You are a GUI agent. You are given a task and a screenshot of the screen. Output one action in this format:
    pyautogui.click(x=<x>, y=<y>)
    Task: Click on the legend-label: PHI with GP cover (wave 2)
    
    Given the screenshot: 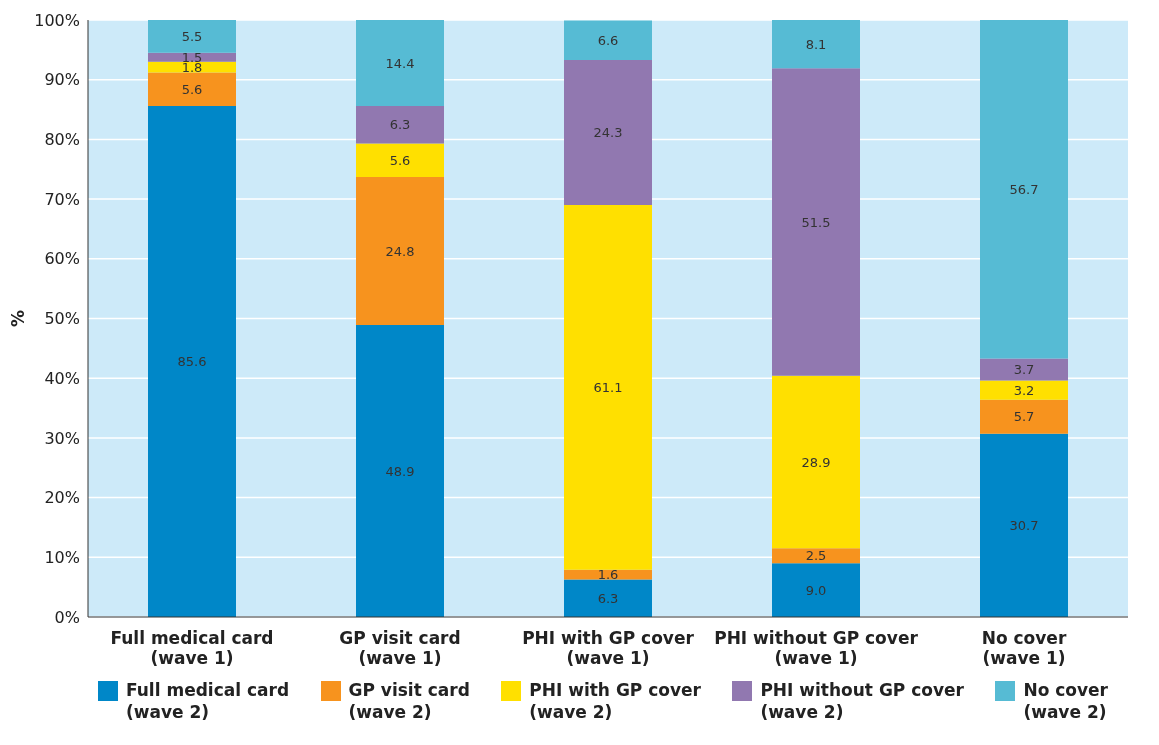 What is the action you would take?
    pyautogui.click(x=615, y=701)
    